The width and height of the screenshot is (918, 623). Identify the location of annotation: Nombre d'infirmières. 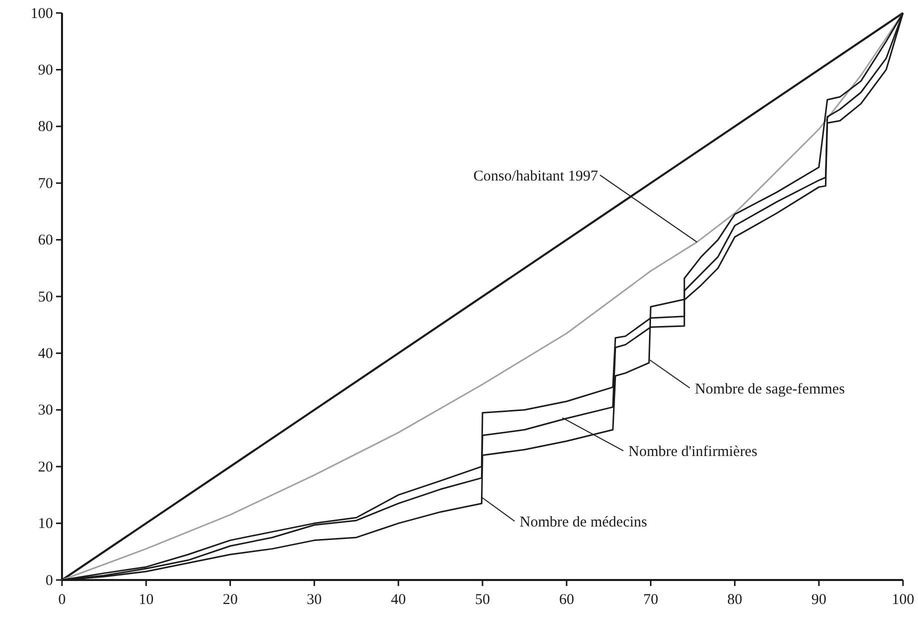
(693, 452).